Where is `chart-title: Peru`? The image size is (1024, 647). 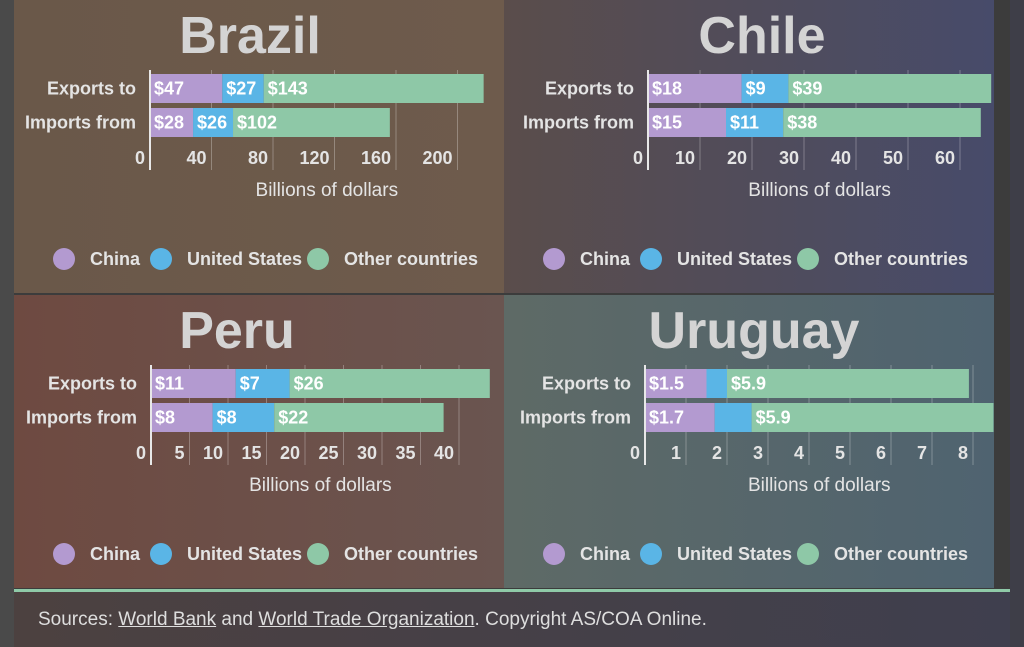
chart-title: Peru is located at coordinates (237, 331).